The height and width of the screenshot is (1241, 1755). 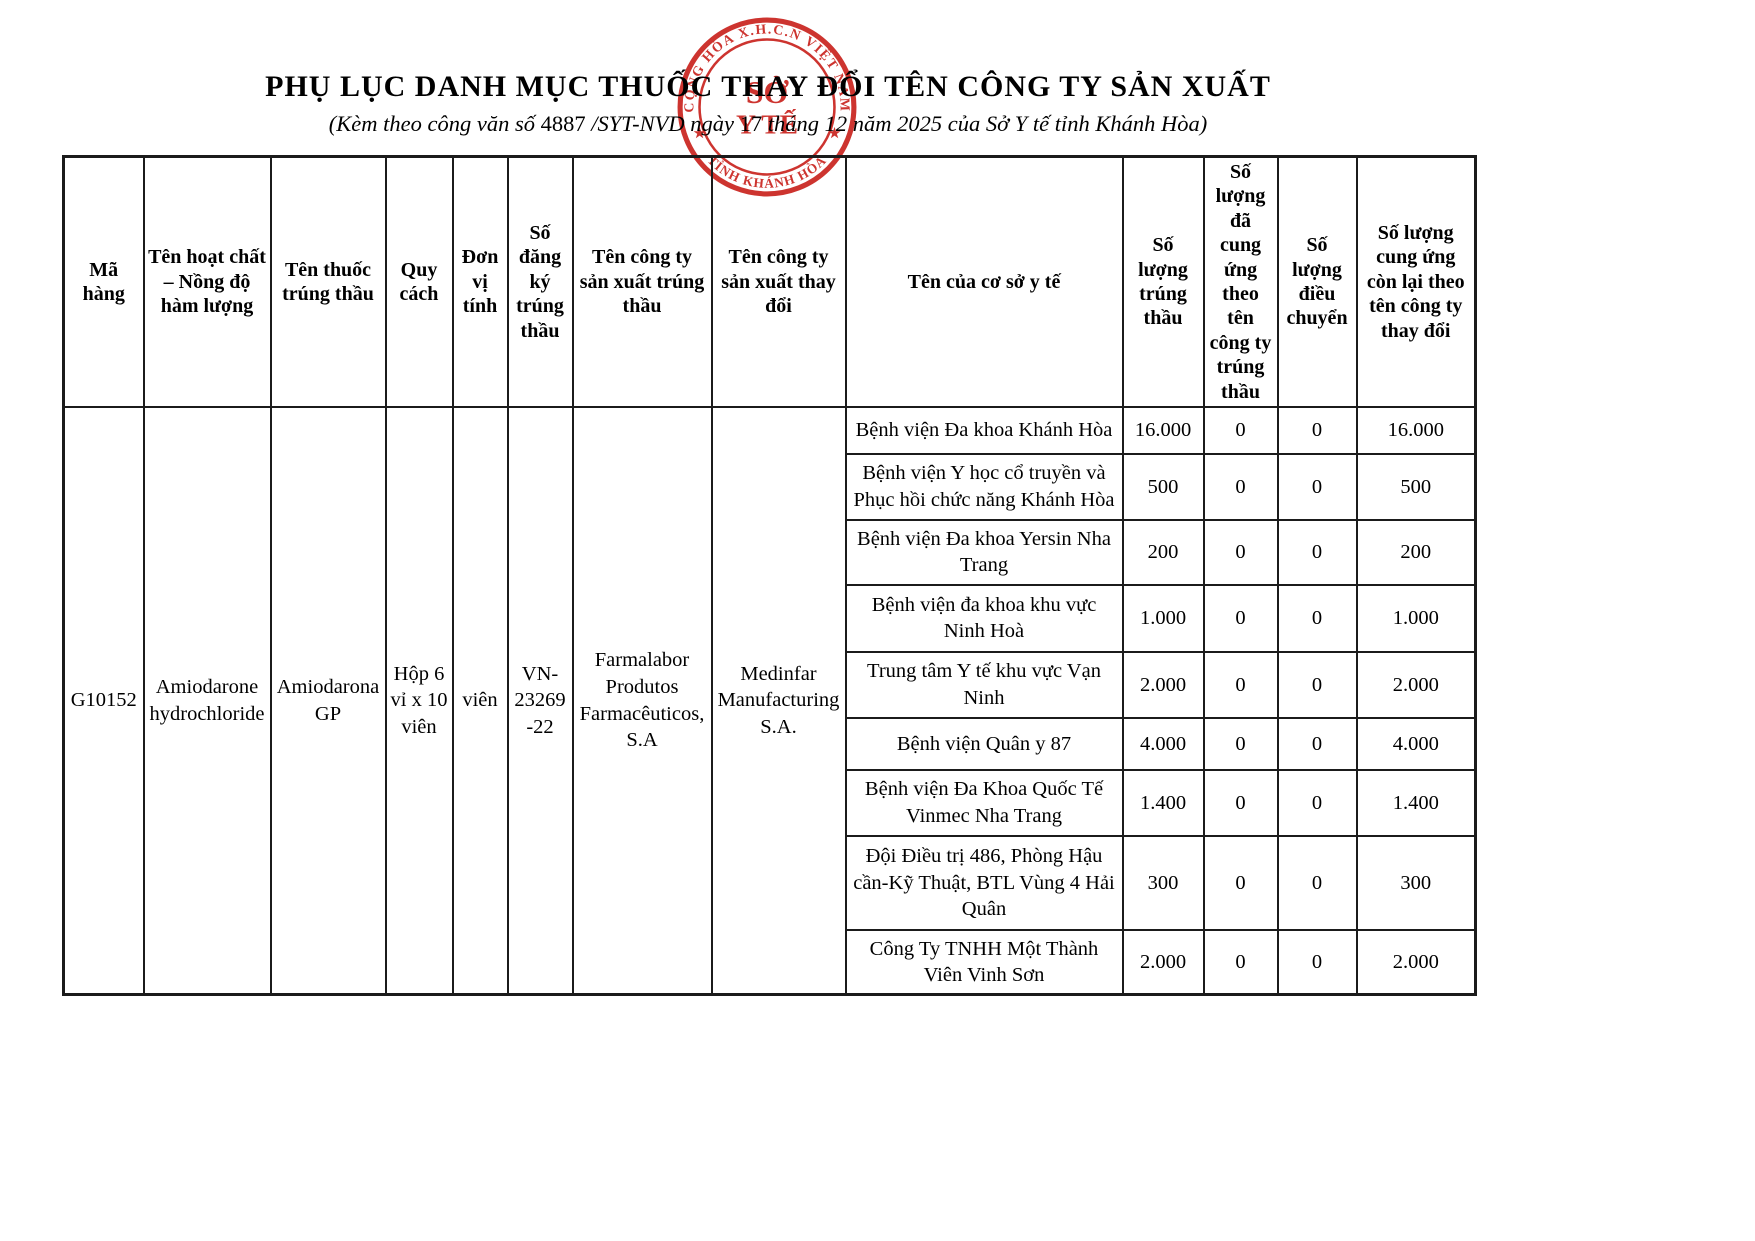 I want to click on drug-name-cell: Amiodarona GP, so click(x=328, y=700).